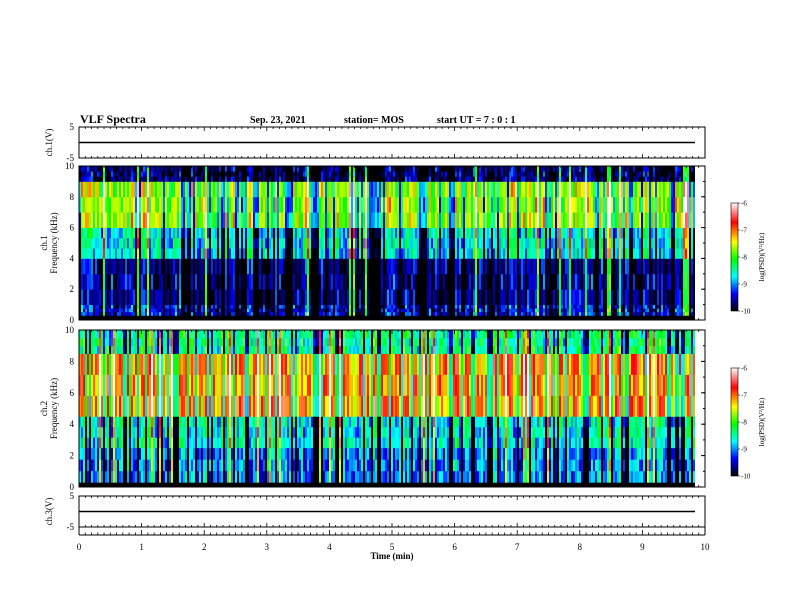 This screenshot has height=612, width=792. What do you see at coordinates (54, 242) in the screenshot?
I see `ch1-spectrogram-ylabel: Frequency (kHz)` at bounding box center [54, 242].